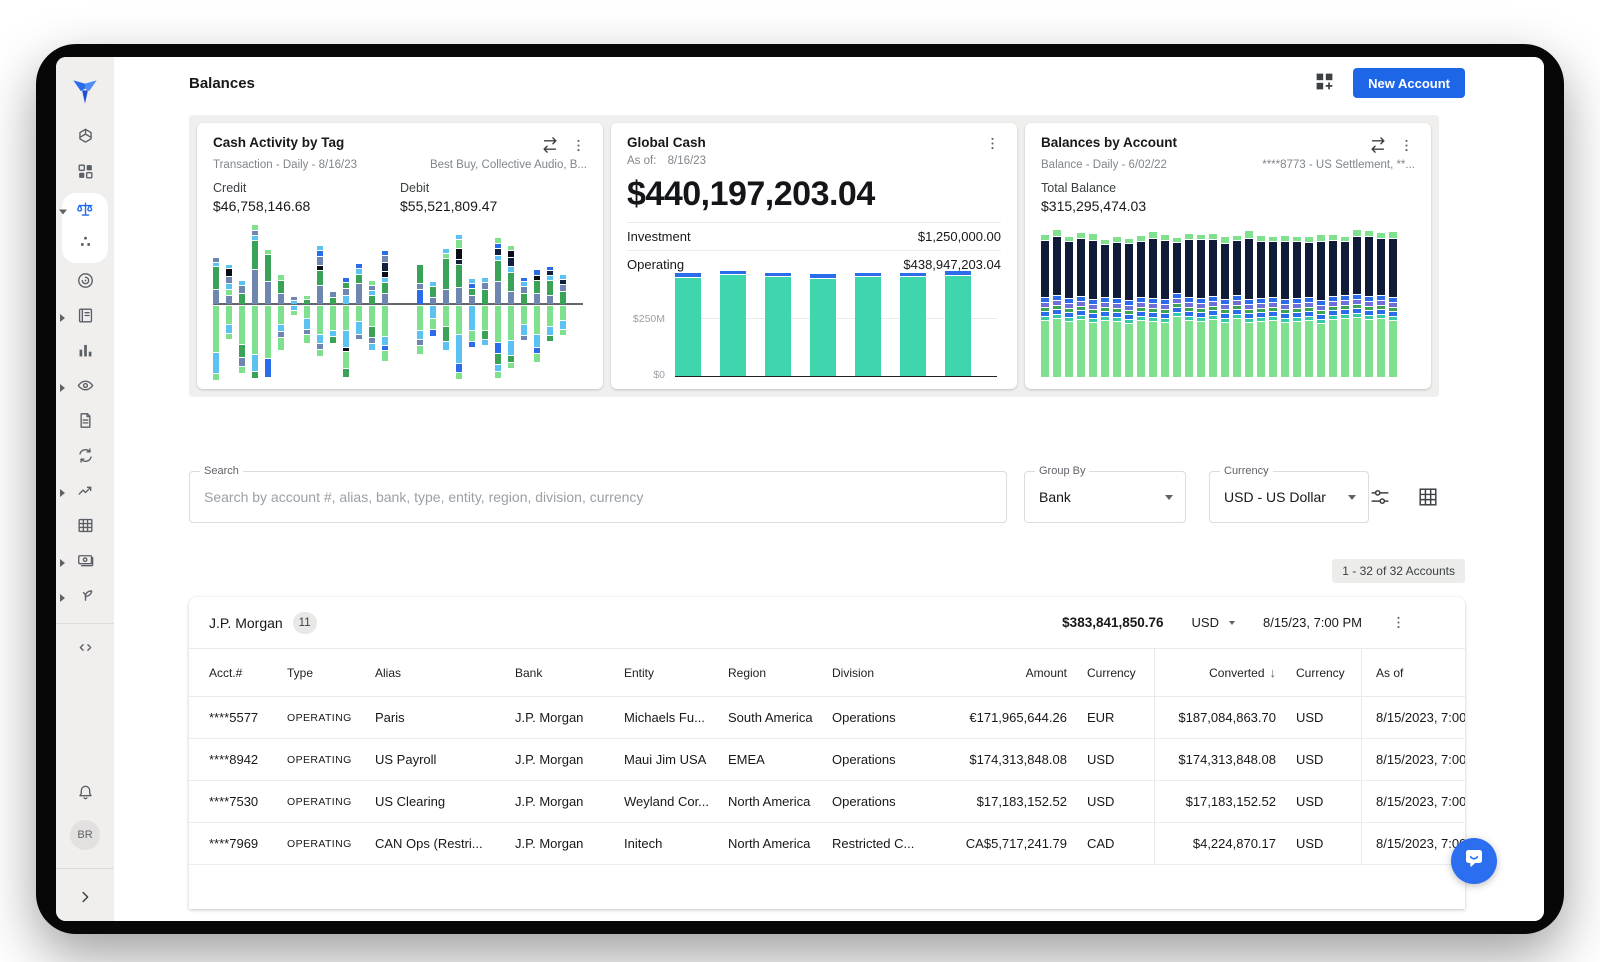 This screenshot has width=1600, height=962. Describe the element at coordinates (85, 457) in the screenshot. I see `sidebar-item-sync` at that location.